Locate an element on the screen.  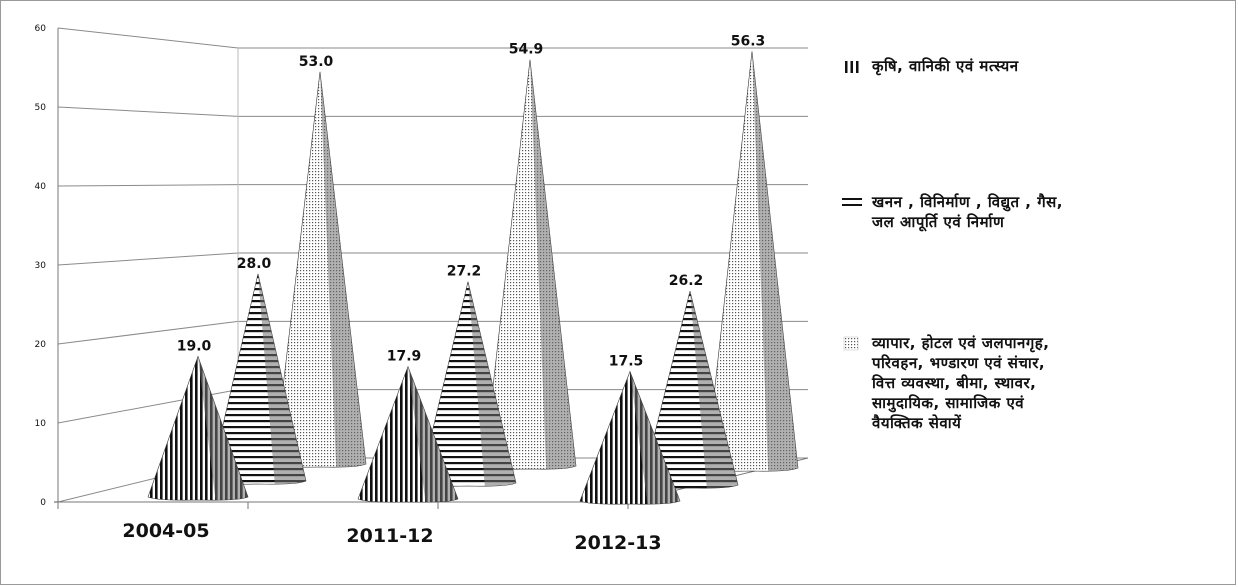
data-label: 28.0 is located at coordinates (254, 264).